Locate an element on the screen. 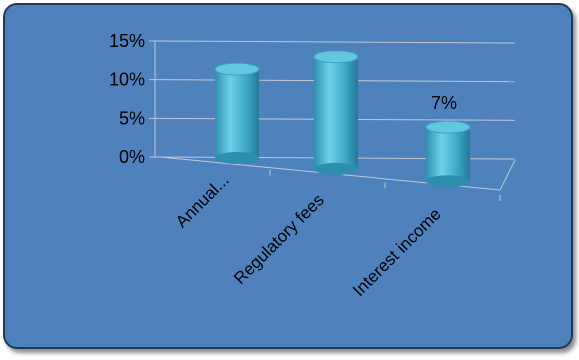 Image resolution: width=579 pixels, height=360 pixels. y-tick-label: 0% is located at coordinates (132, 157).